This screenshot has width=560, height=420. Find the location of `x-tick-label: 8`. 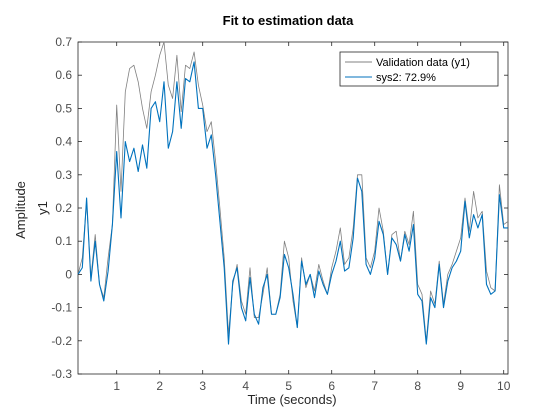

x-tick-label: 8 is located at coordinates (417, 386).